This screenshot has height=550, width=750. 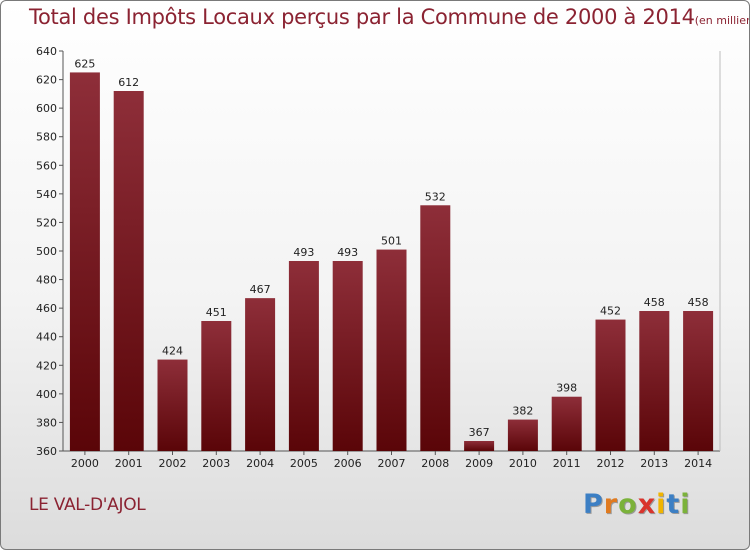 I want to click on data-label: 367, so click(x=479, y=432).